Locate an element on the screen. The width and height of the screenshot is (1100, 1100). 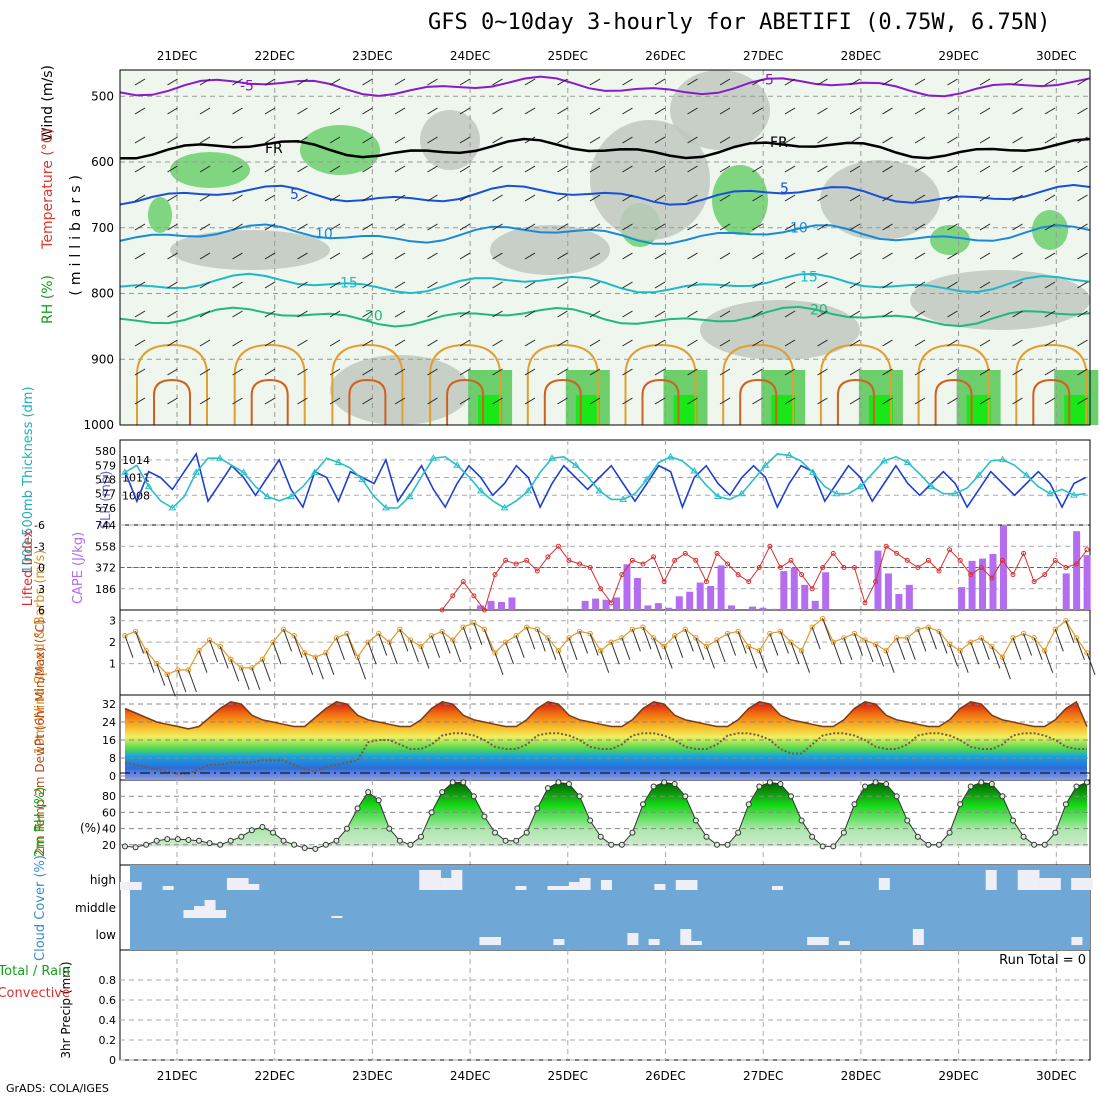
cloud-low-bar is located at coordinates (823, 941).